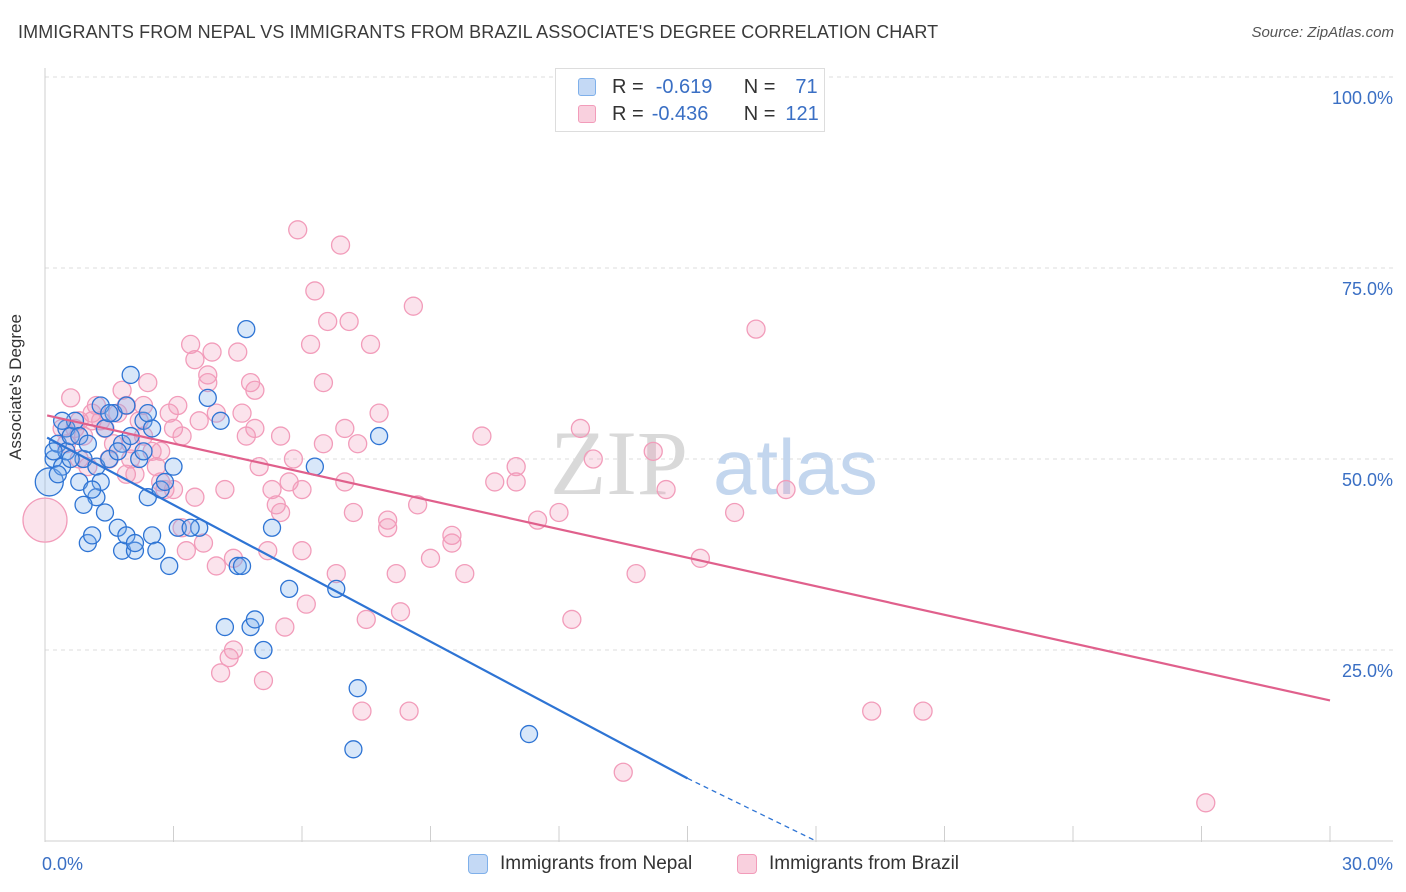 The width and height of the screenshot is (1406, 892). Describe the element at coordinates (1367, 289) in the screenshot. I see `y-tick-label: 75.0%` at that location.